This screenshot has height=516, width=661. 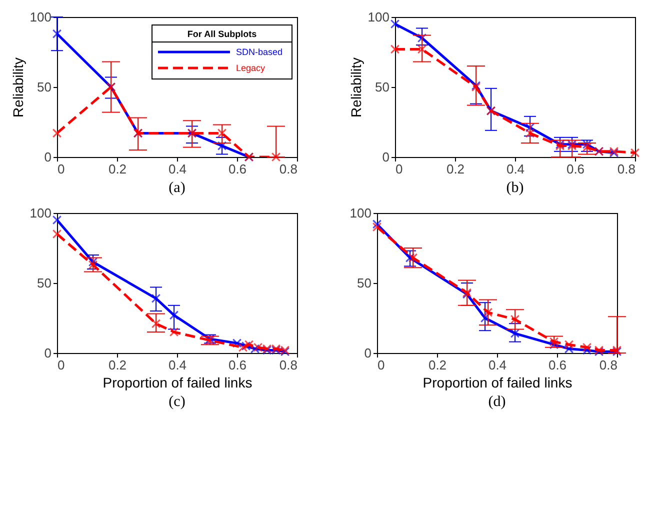 What do you see at coordinates (251, 68) in the screenshot?
I see `text: Legacy` at bounding box center [251, 68].